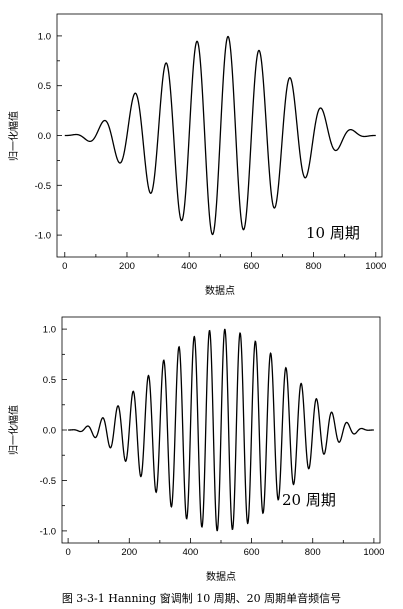 This screenshot has width=403, height=609. What do you see at coordinates (309, 500) in the screenshot?
I see `cycle-annotation: 20 周期` at bounding box center [309, 500].